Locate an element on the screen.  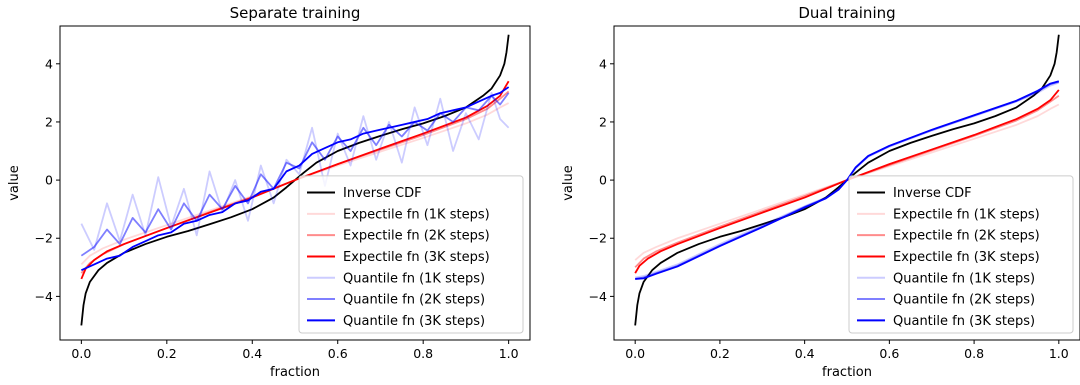
chart-title: Dual training is located at coordinates (846, 13).